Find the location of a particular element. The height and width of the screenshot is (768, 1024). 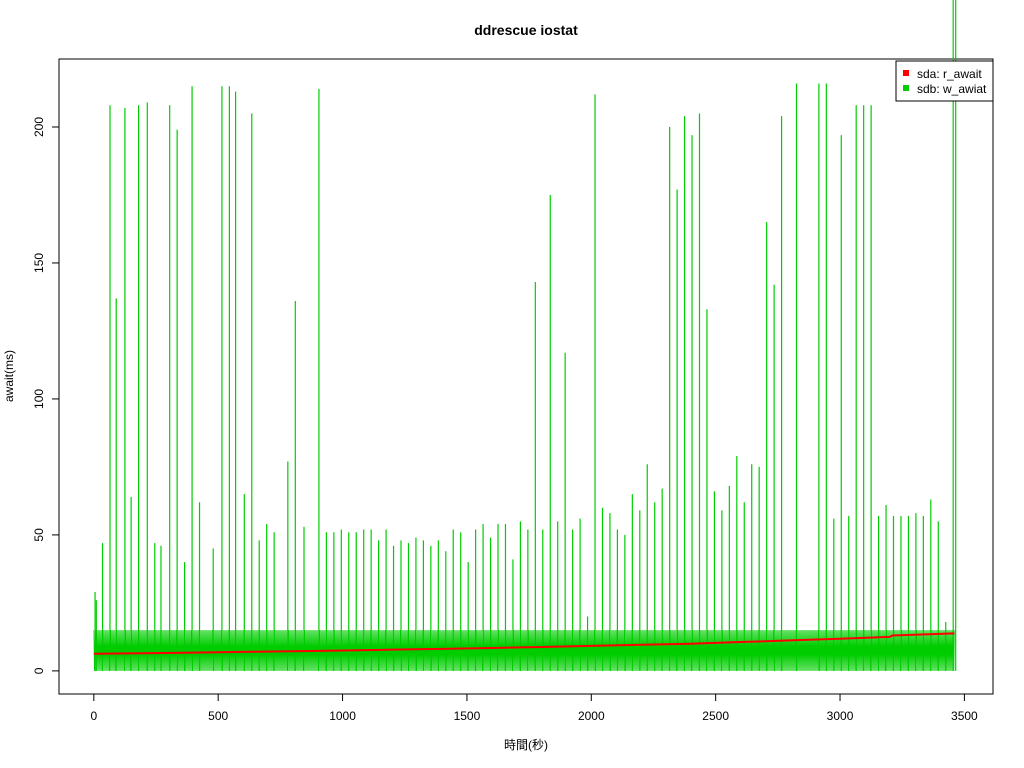

sda-line is located at coordinates (524, 643).